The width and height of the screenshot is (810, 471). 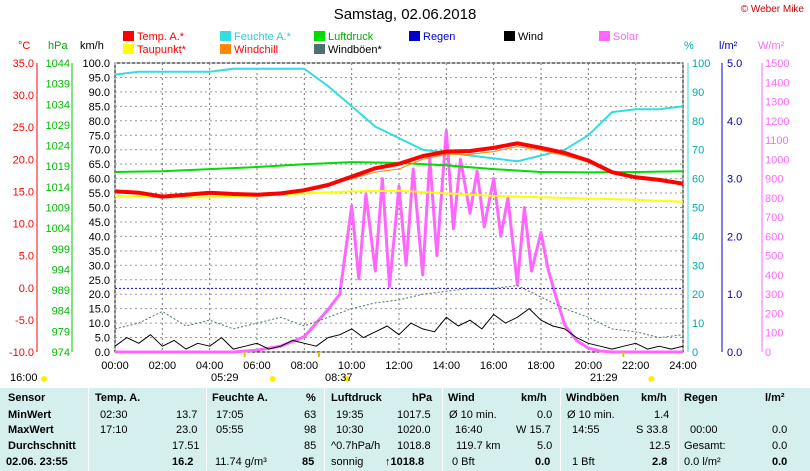 I want to click on series-feuchte-a, so click(x=399, y=115).